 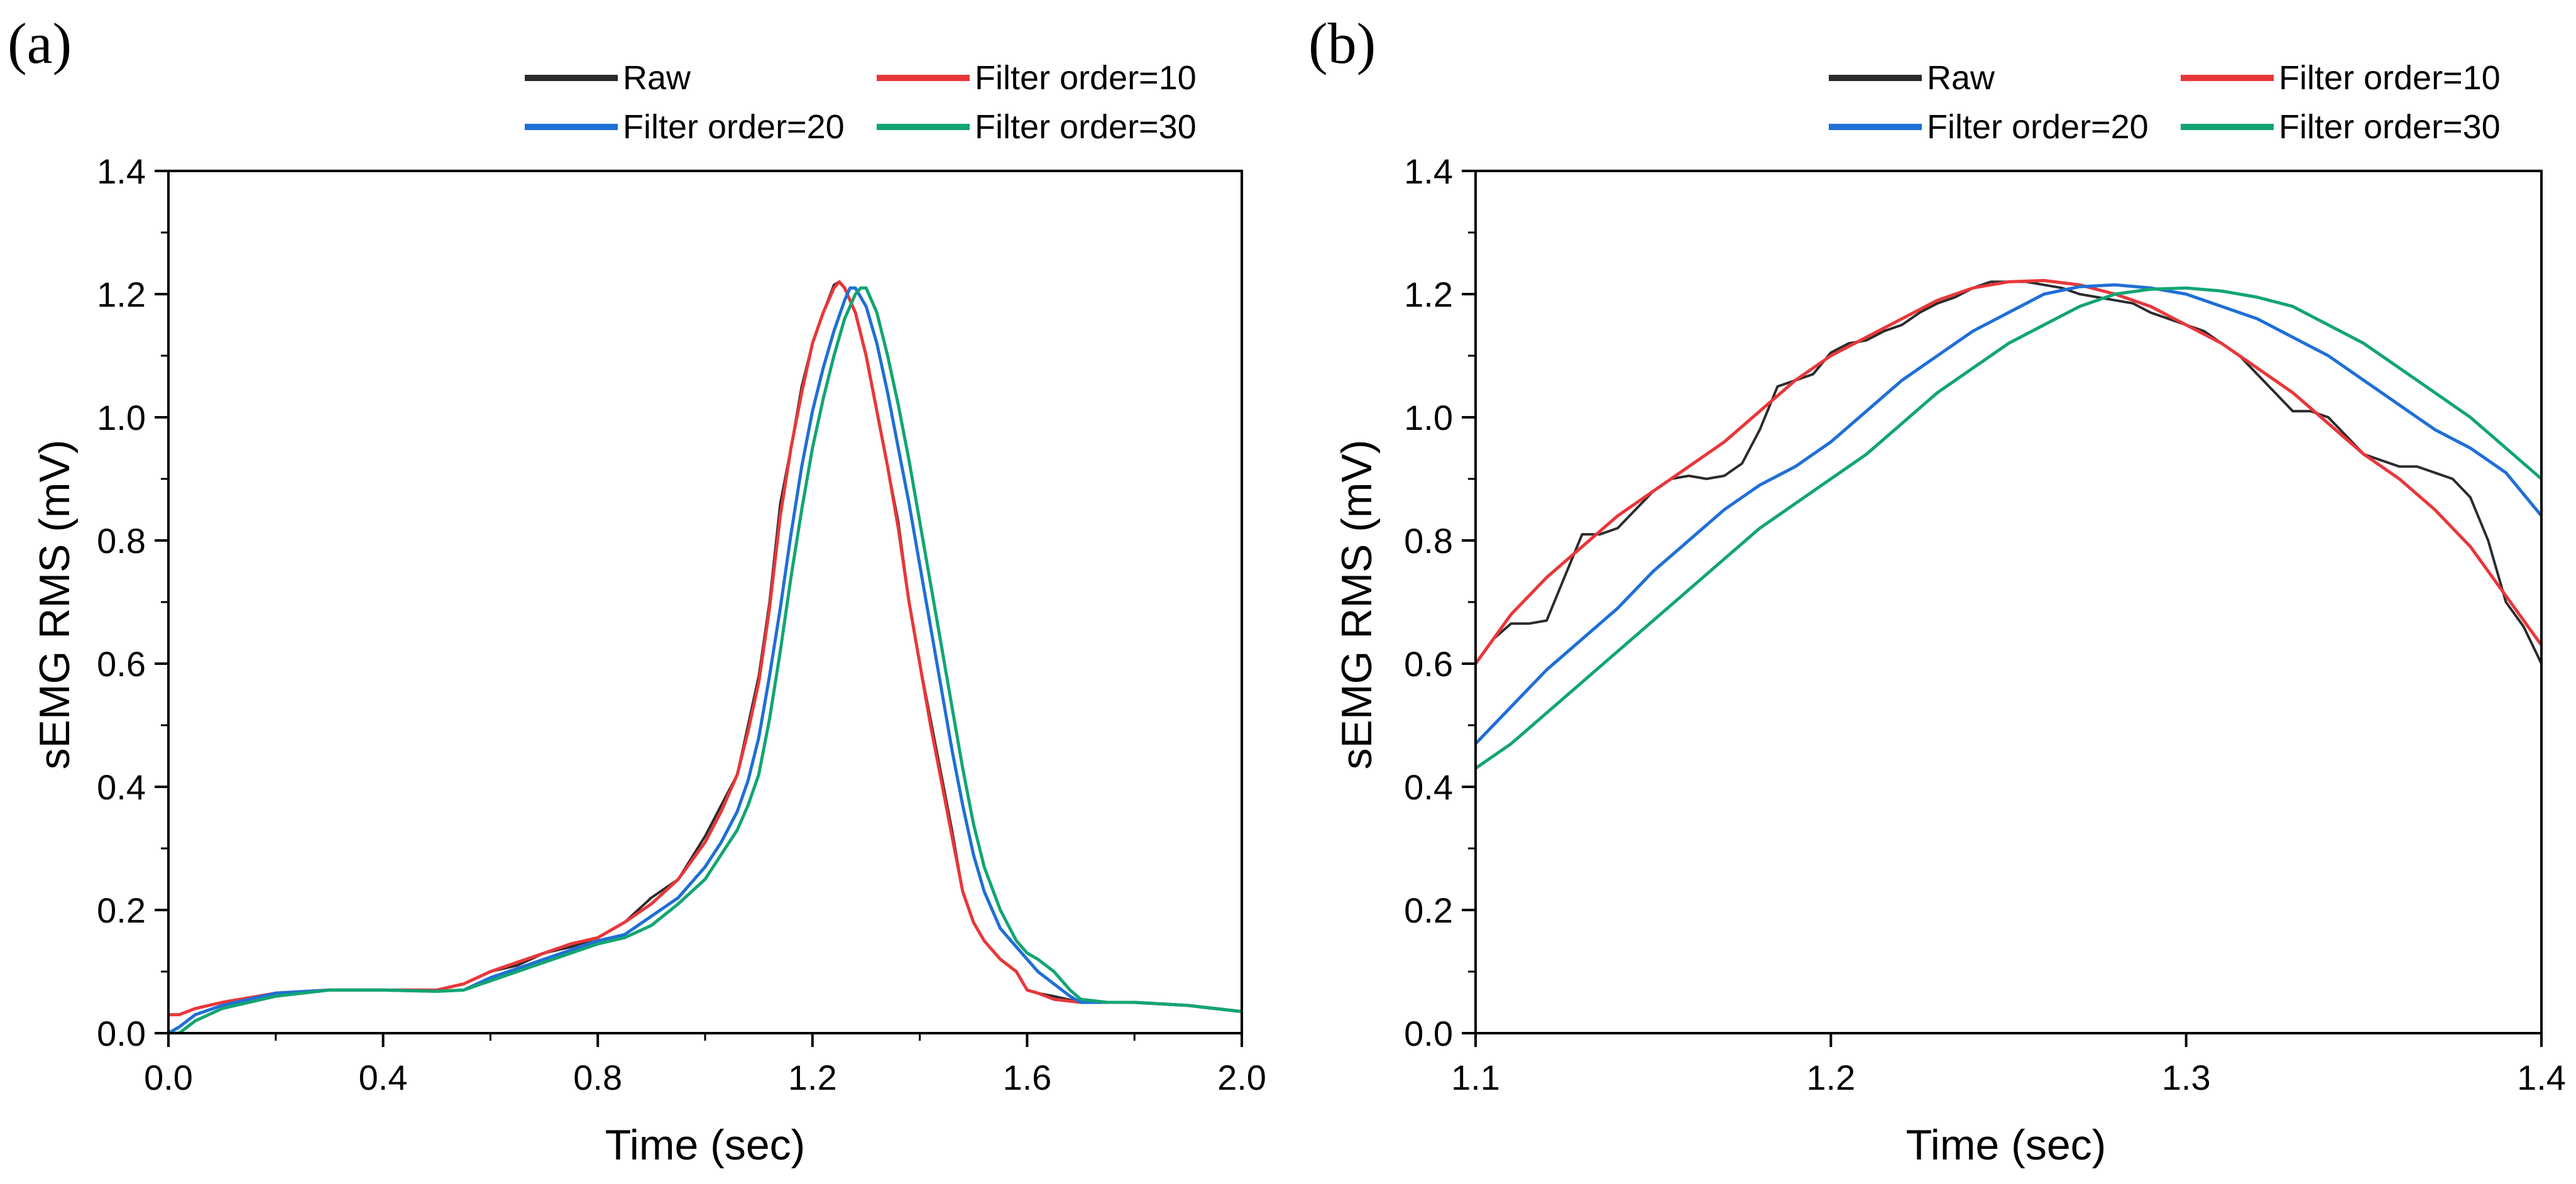 I want to click on x-tick-label: 0.4, so click(x=383, y=1077).